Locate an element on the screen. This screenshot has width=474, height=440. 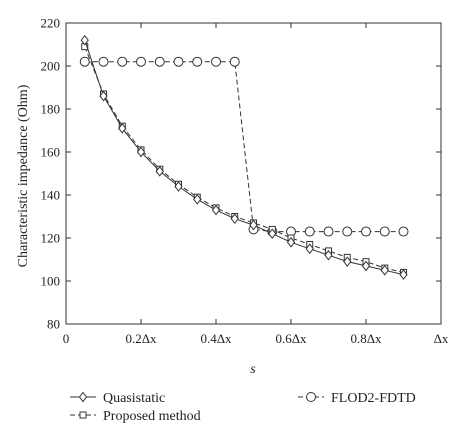
y-tick-label: 160 is located at coordinates (51, 152).